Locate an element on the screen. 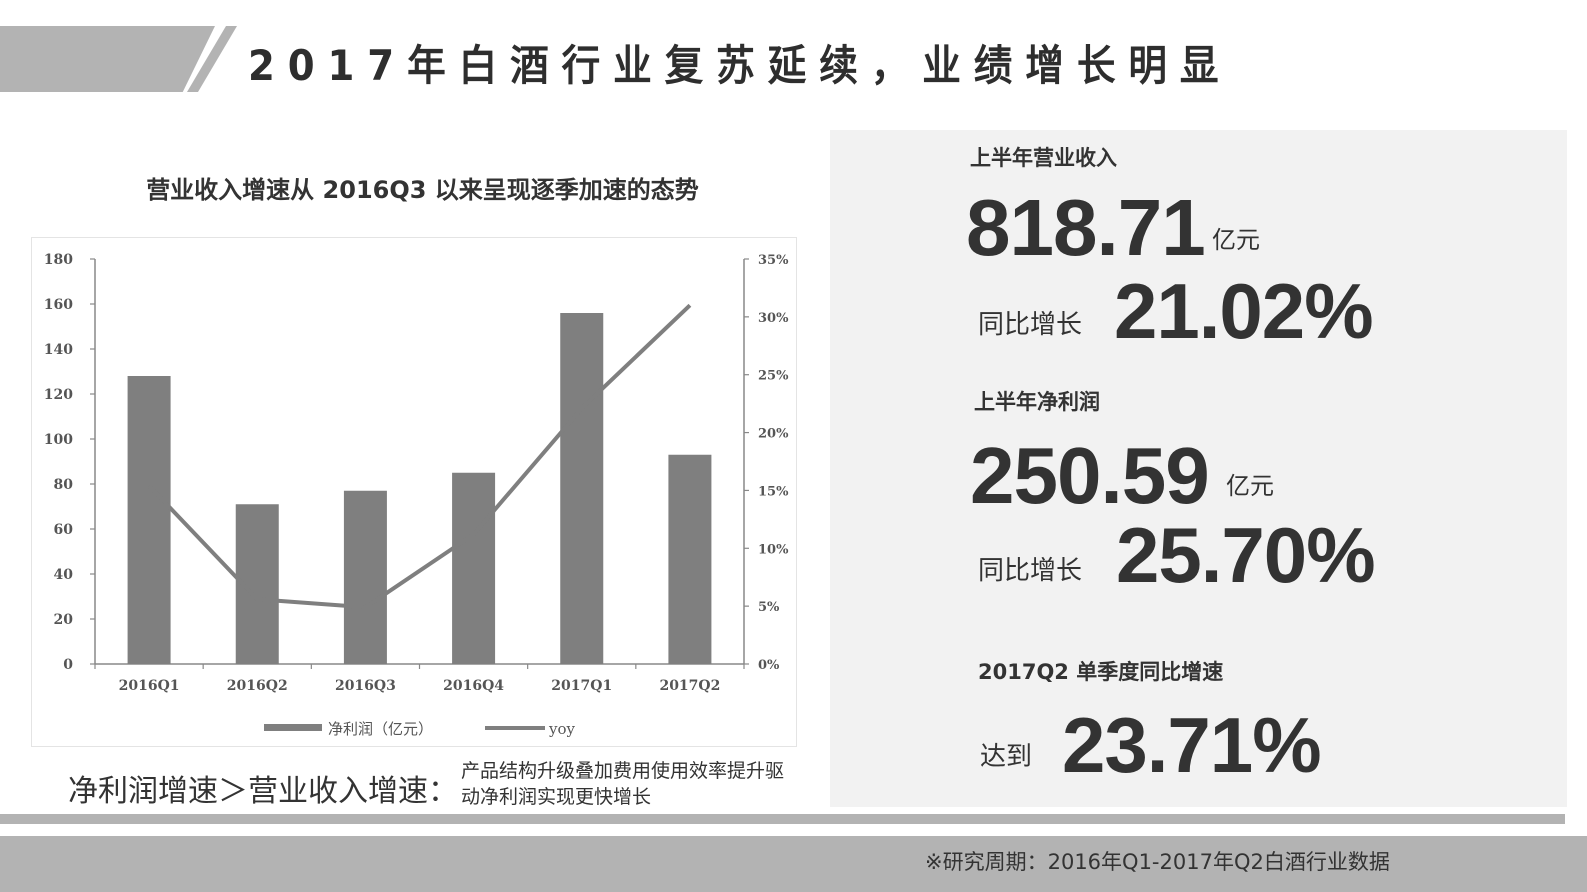 The width and height of the screenshot is (1587, 892). x-axis-tick-label: 2016Q3 is located at coordinates (365, 686).